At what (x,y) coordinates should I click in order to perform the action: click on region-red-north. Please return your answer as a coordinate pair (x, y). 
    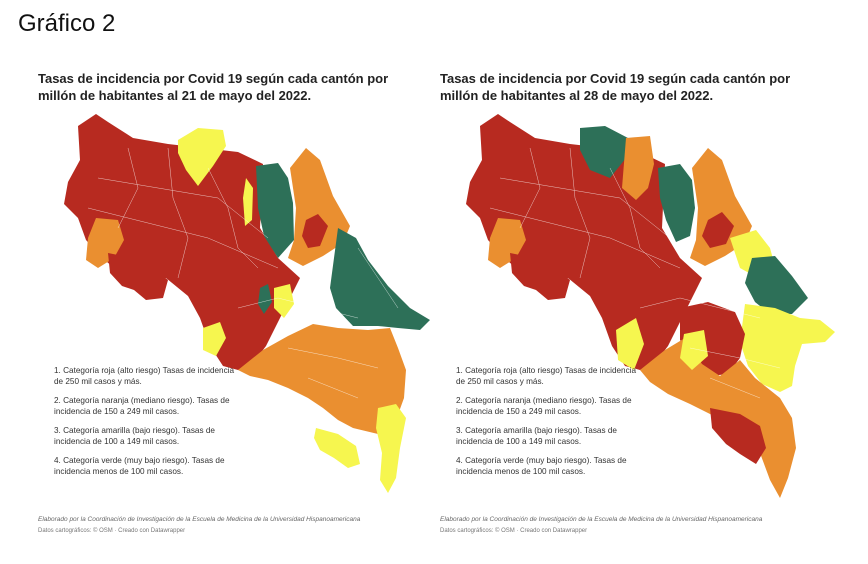
    Looking at the image, I should click on (182, 242).